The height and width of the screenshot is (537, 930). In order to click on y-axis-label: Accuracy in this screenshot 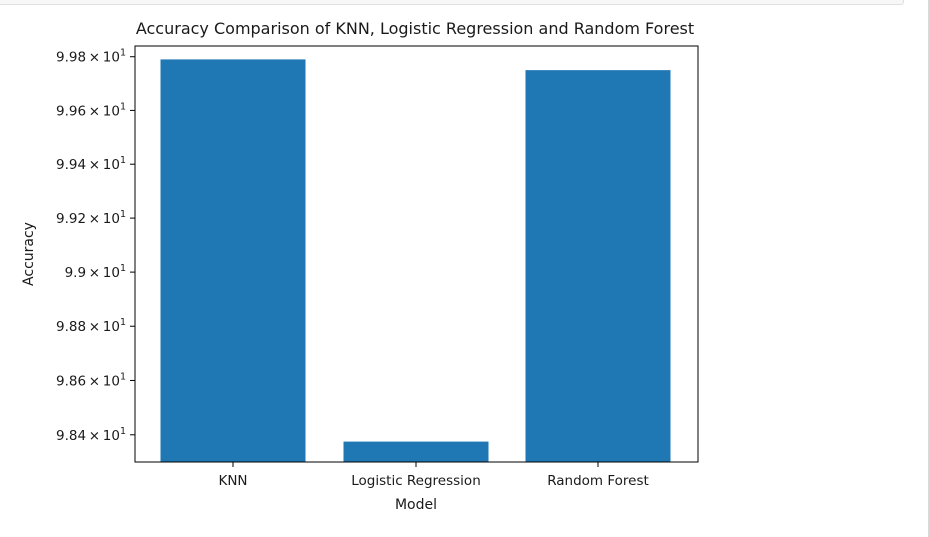, I will do `click(29, 254)`.